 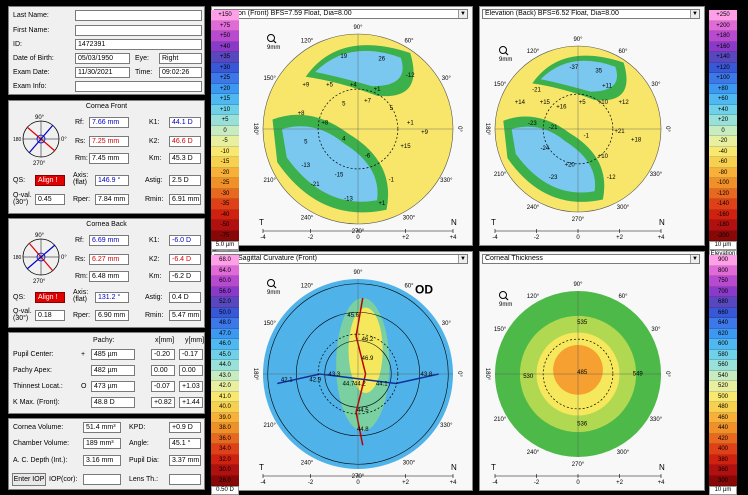 I want to click on scale-cell: 32.0, so click(x=225, y=459).